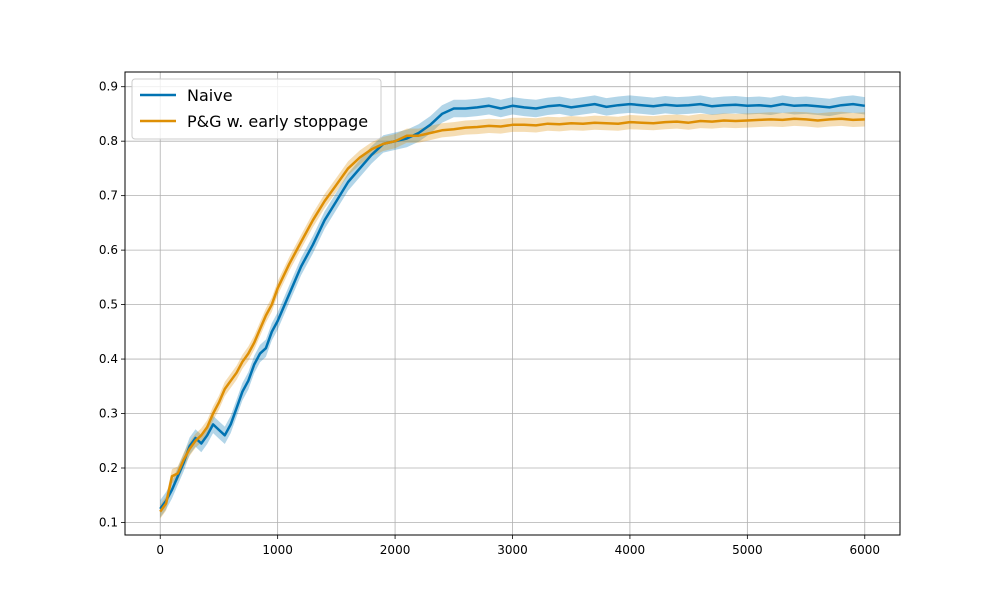 The image size is (1000, 600). Describe the element at coordinates (160, 550) in the screenshot. I see `x-tick-label: 0` at that location.